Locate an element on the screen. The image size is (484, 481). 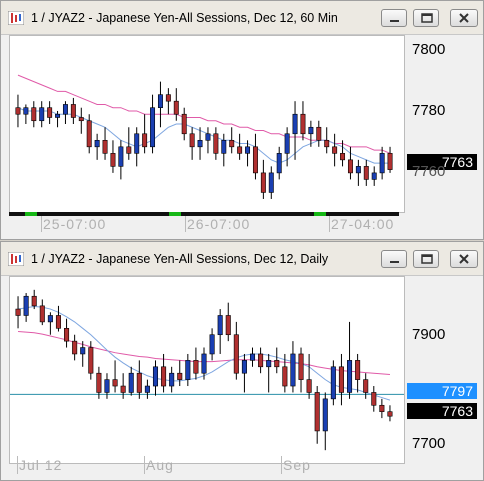
minimize-icon is located at coordinates (394, 262).